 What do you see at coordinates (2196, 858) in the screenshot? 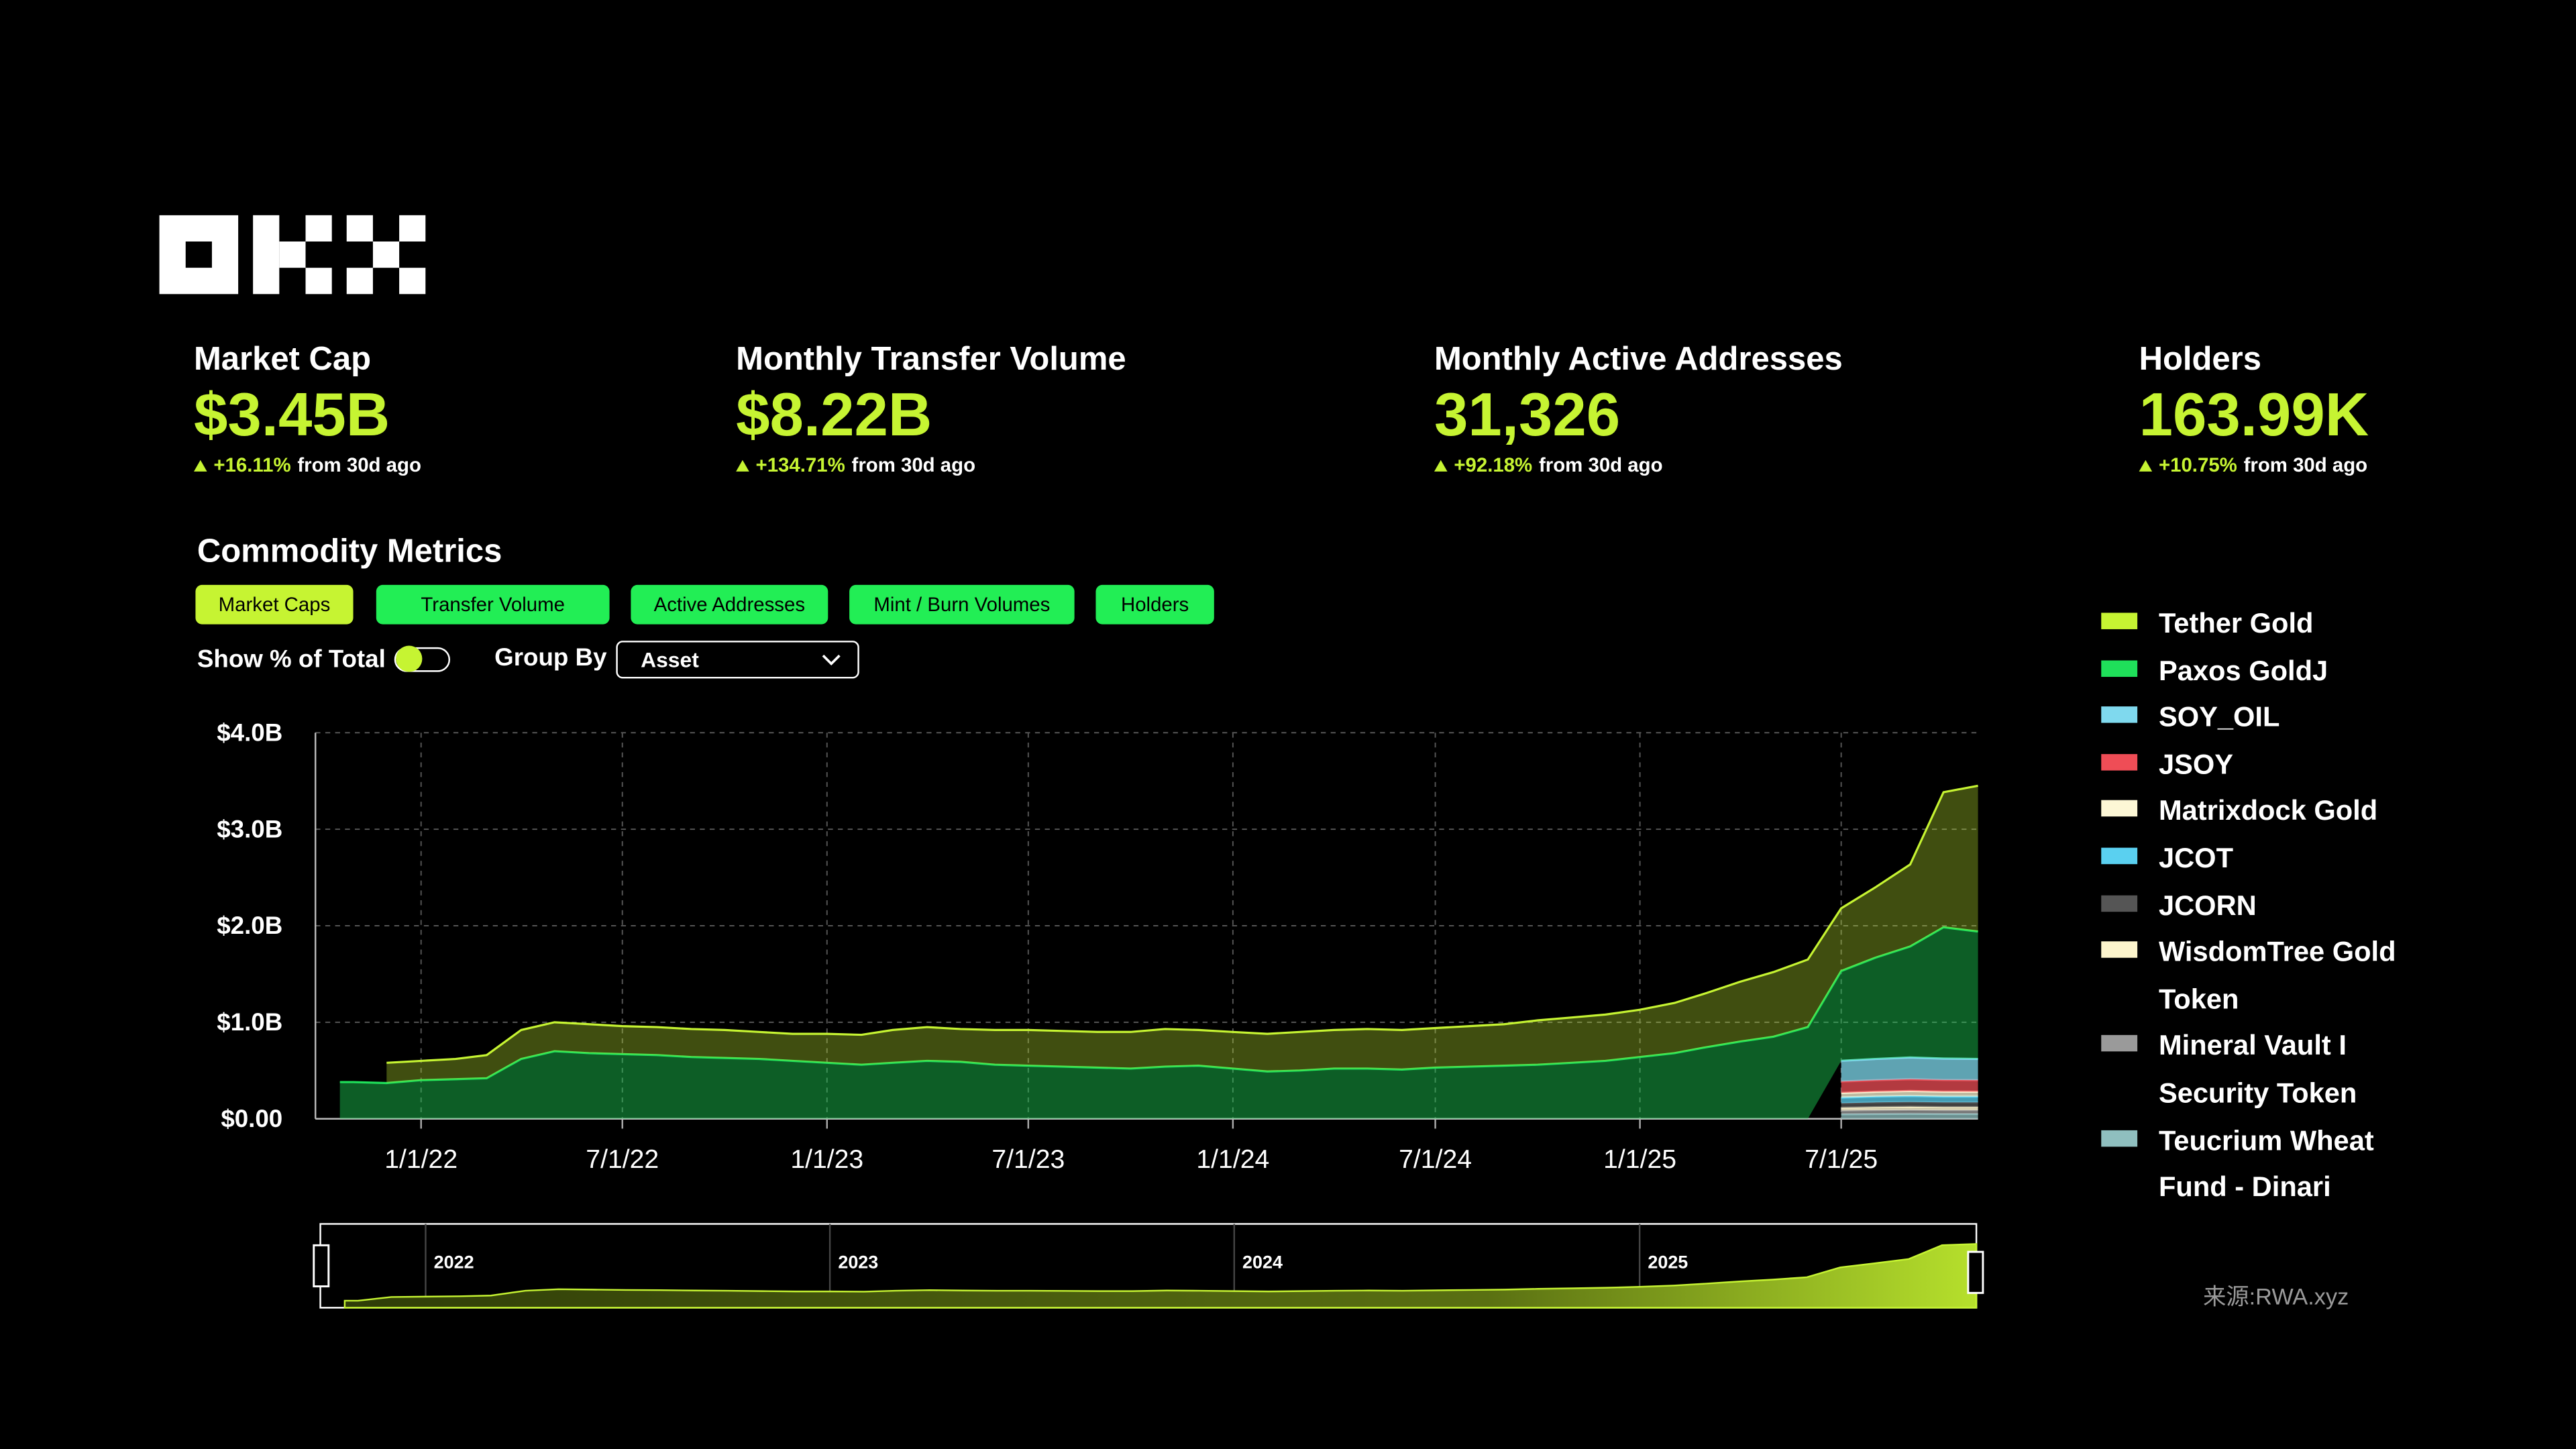
I see `legend-label: JCOT` at bounding box center [2196, 858].